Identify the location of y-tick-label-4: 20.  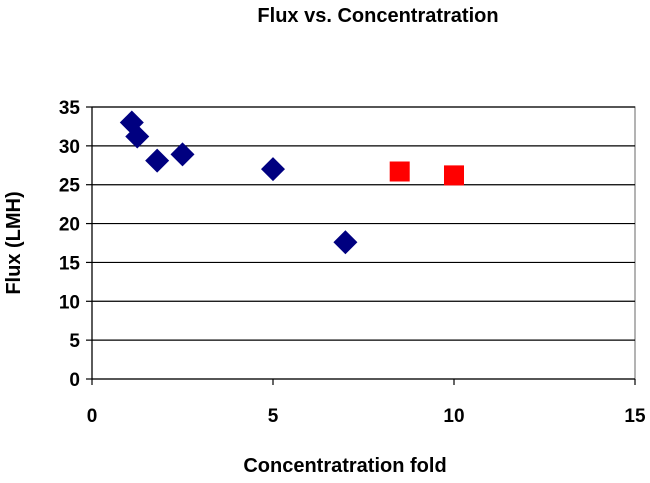
(69, 225).